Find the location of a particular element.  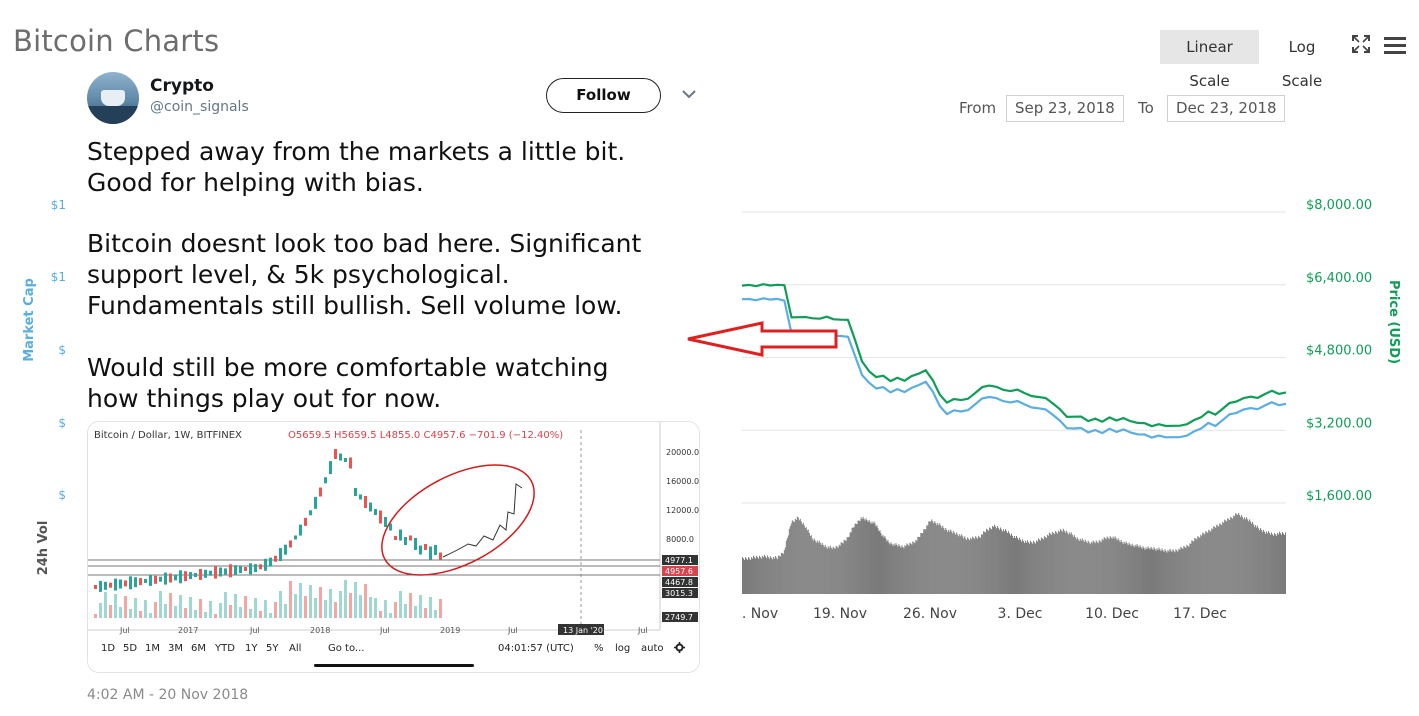

follow-button: Follow is located at coordinates (603, 95).